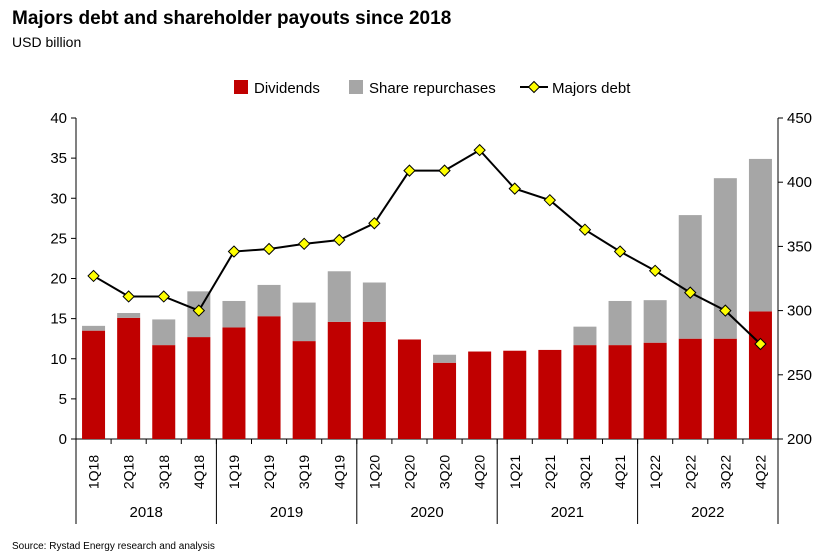  Describe the element at coordinates (356, 87) in the screenshot. I see `legend-share-repurchases-swatch` at that location.